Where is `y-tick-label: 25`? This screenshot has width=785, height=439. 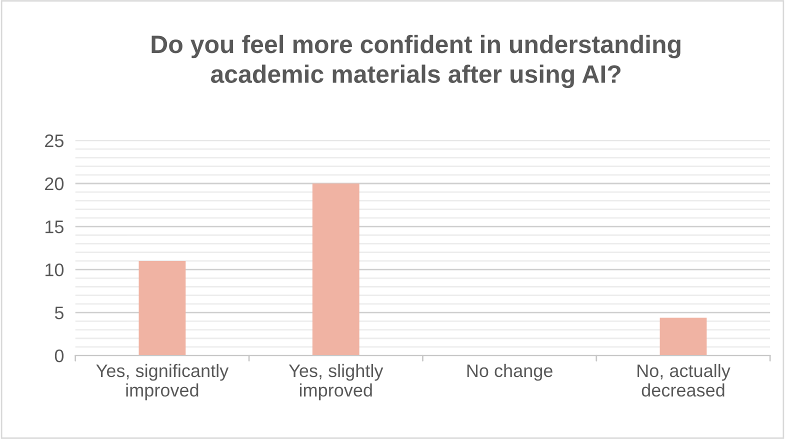 y-tick-label: 25 is located at coordinates (54, 141).